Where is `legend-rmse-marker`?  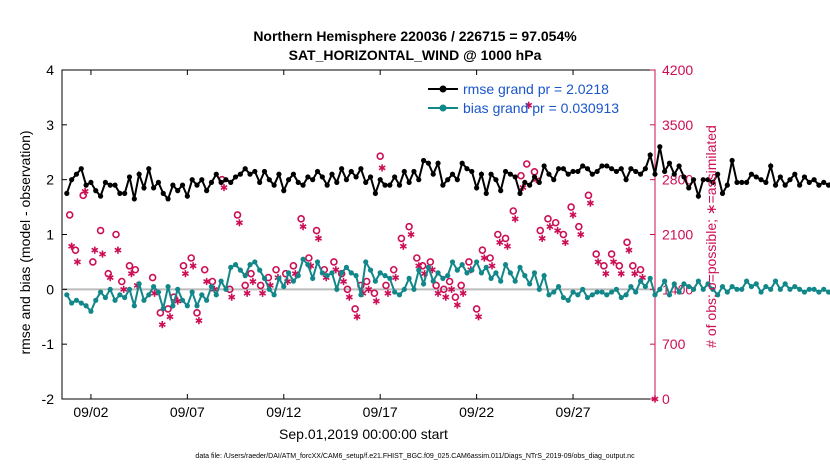
legend-rmse-marker is located at coordinates (443, 89).